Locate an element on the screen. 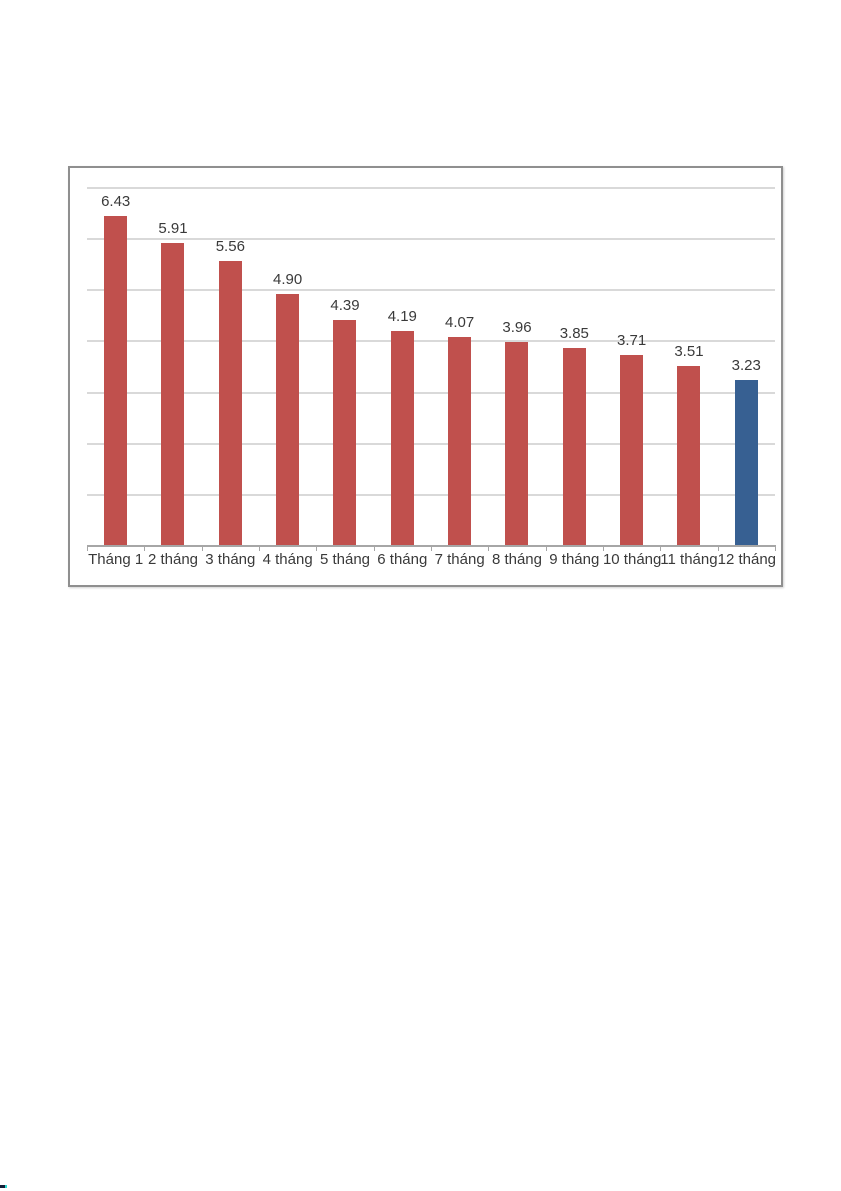  bar-value-label: 3.71 is located at coordinates (632, 341).